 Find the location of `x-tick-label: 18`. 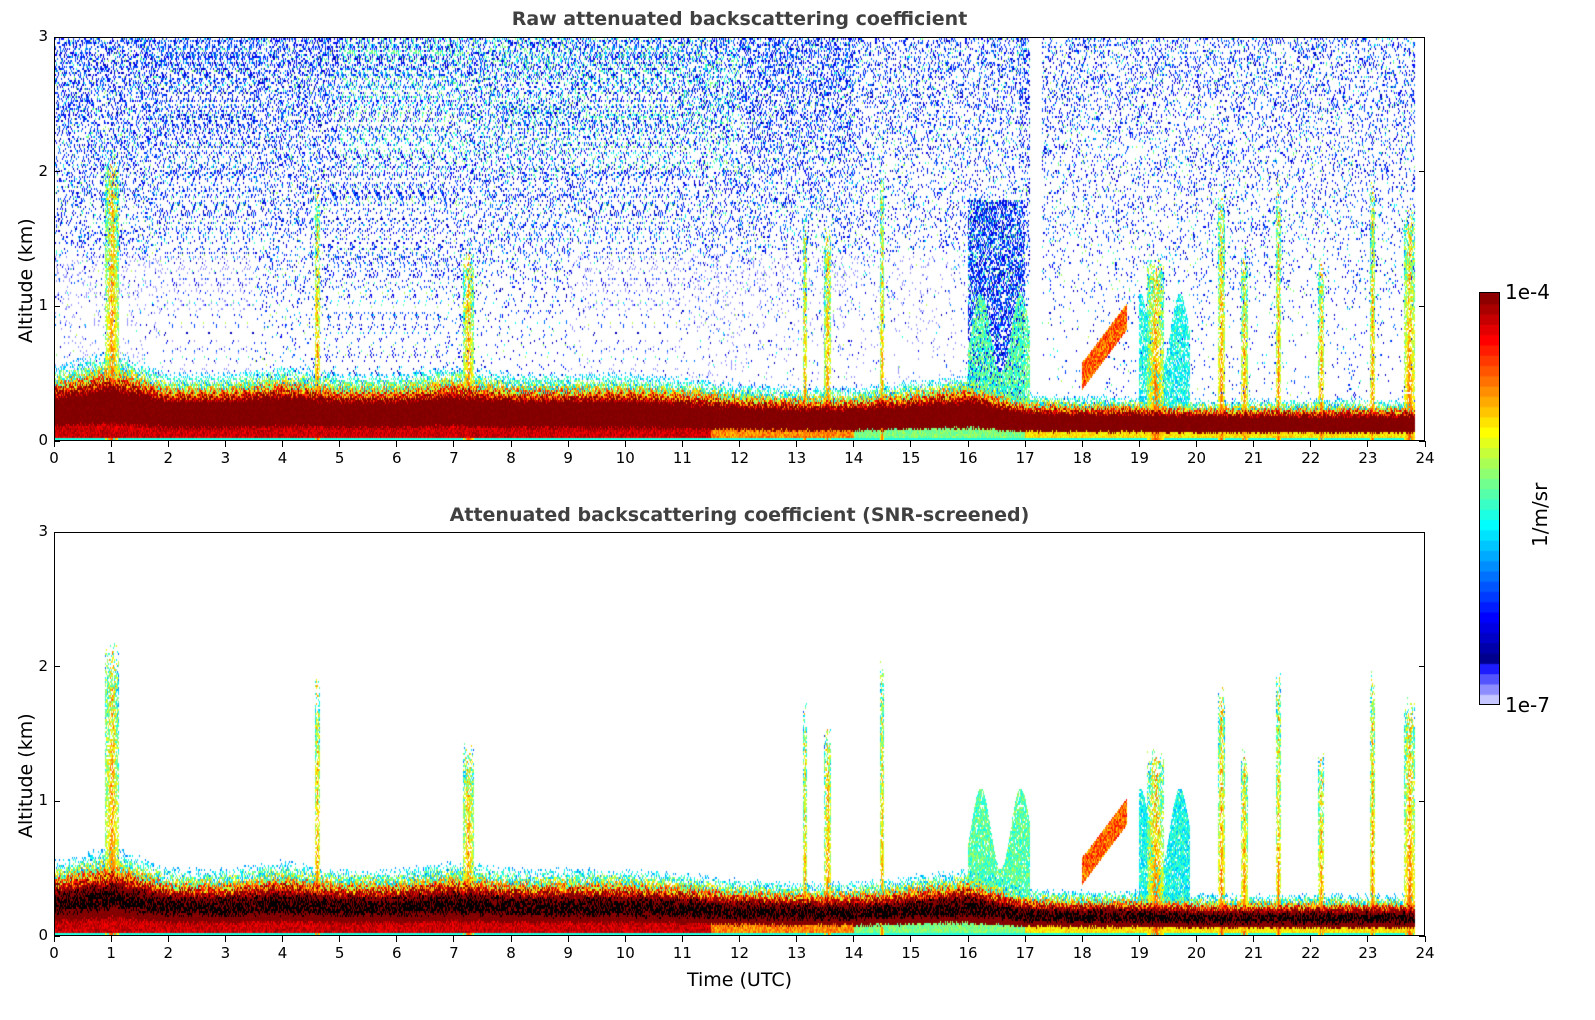

x-tick-label: 18 is located at coordinates (1082, 953).